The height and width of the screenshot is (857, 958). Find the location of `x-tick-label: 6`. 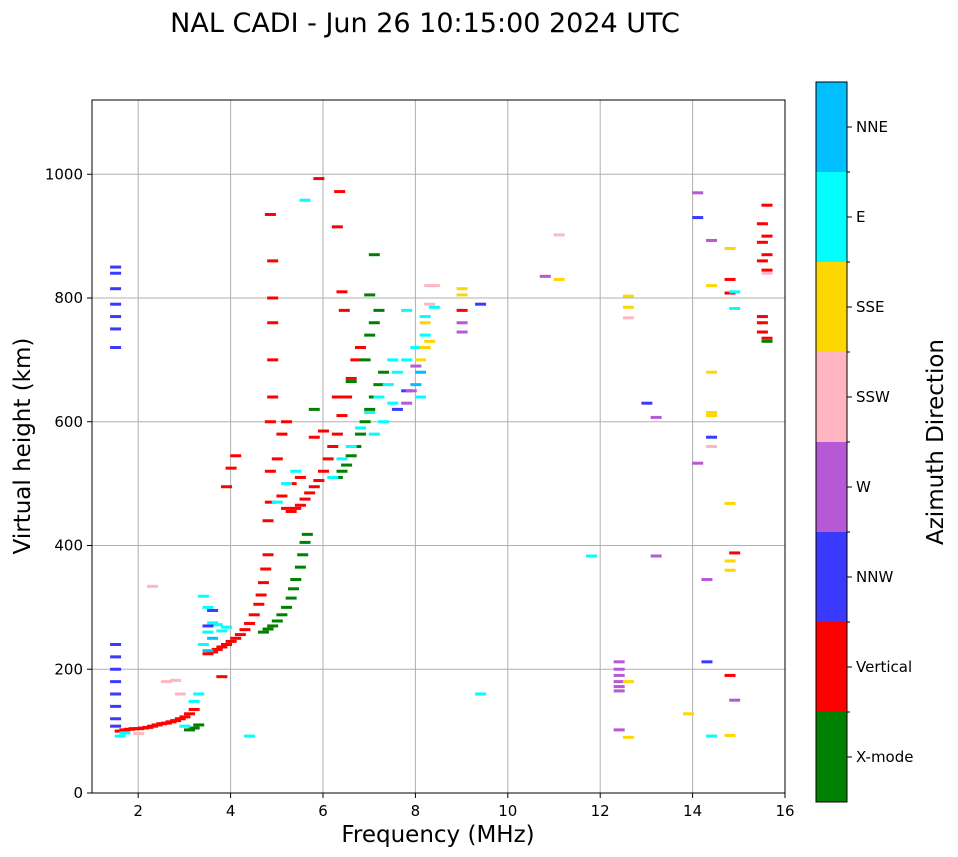

x-tick-label: 6 is located at coordinates (323, 811).